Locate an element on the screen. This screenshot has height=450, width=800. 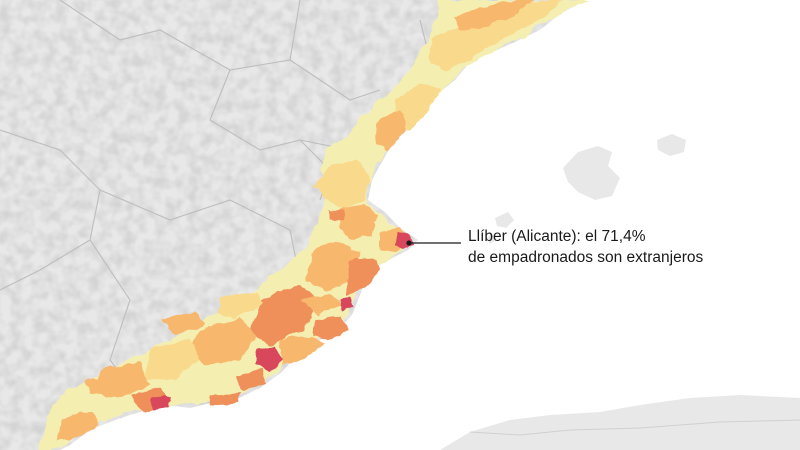
north-africa-relief is located at coordinates (634, 427).